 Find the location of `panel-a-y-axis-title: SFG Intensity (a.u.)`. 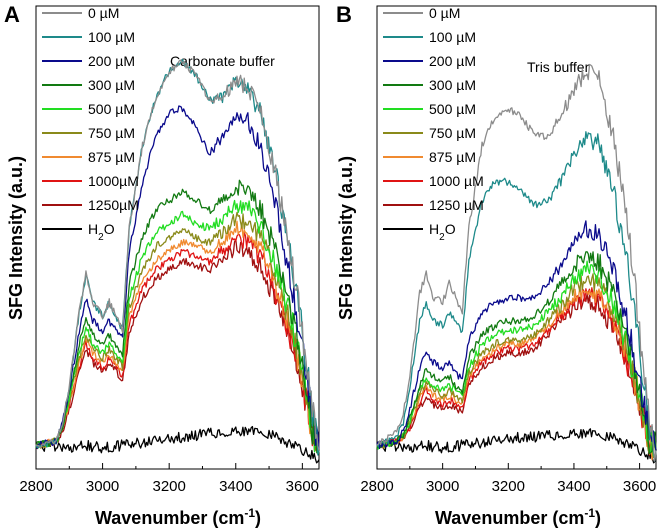

panel-a-y-axis-title: SFG Intensity (a.u.) is located at coordinates (16, 238).